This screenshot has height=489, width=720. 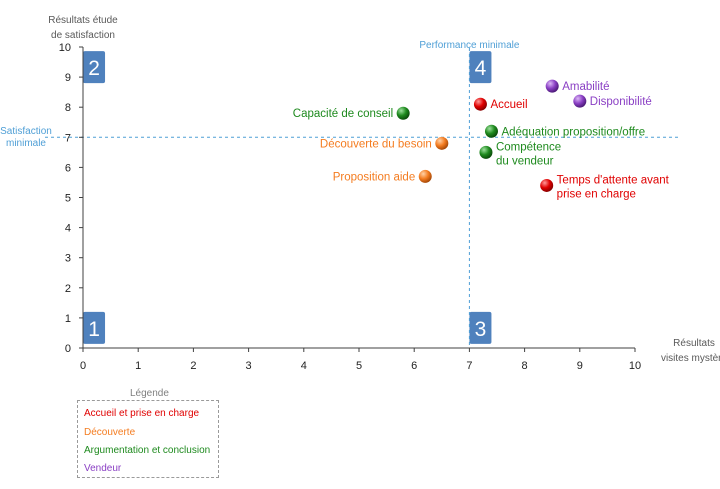 What do you see at coordinates (249, 366) in the screenshot?
I see `x-tick-label: 3` at bounding box center [249, 366].